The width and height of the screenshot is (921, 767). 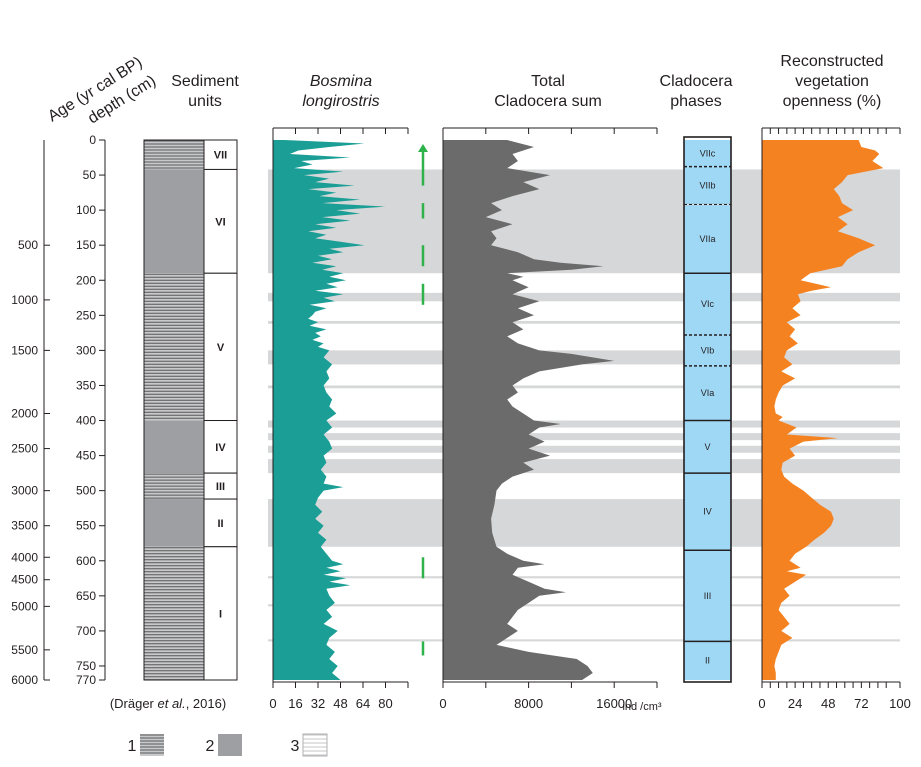 I want to click on phase-label: VIb, so click(x=708, y=350).